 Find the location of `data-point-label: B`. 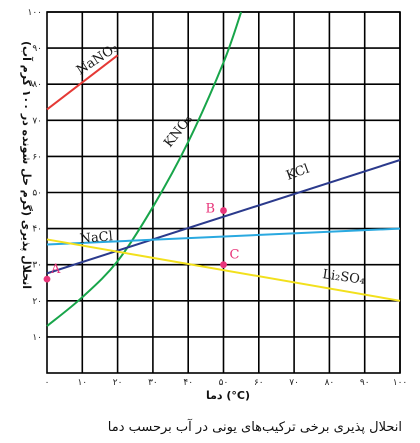

data-point-label: B is located at coordinates (211, 209).